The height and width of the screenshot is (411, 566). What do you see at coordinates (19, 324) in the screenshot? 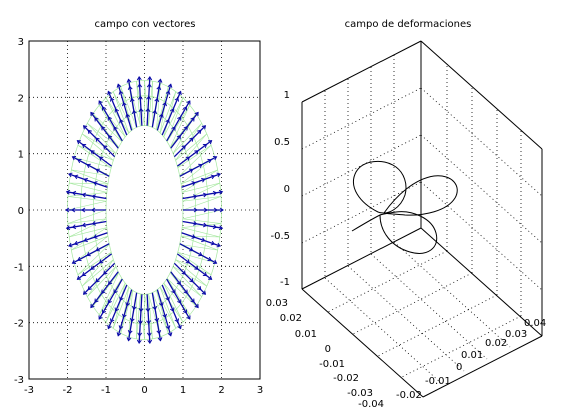
I see `left-y-tick-label: -2` at bounding box center [19, 324].